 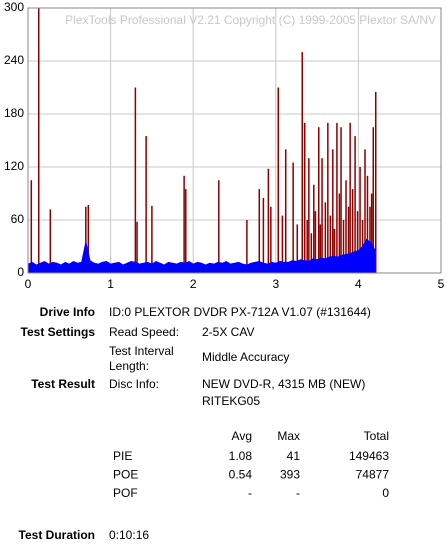 What do you see at coordinates (122, 456) in the screenshot?
I see `row-label: PIE` at bounding box center [122, 456].